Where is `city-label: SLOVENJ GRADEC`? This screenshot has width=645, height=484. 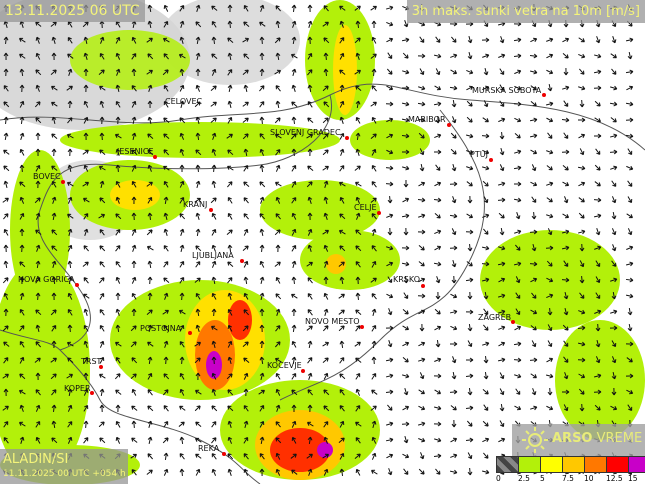
city-label: SLOVENJ GRADEC is located at coordinates (305, 132).